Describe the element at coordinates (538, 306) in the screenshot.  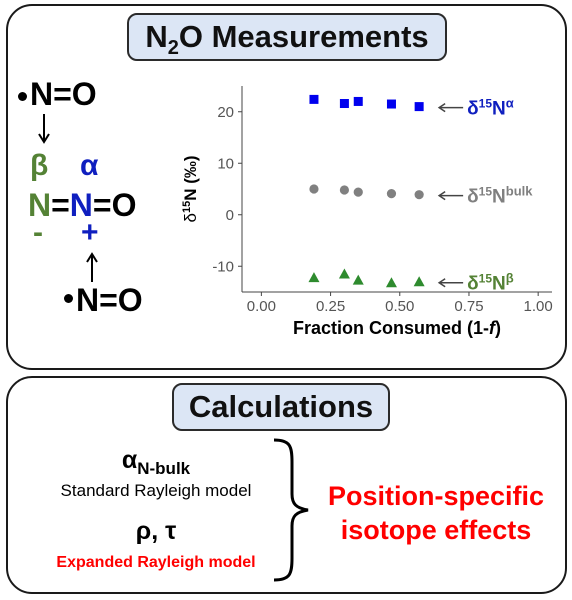
I see `x-tick-label: 1.00` at that location.